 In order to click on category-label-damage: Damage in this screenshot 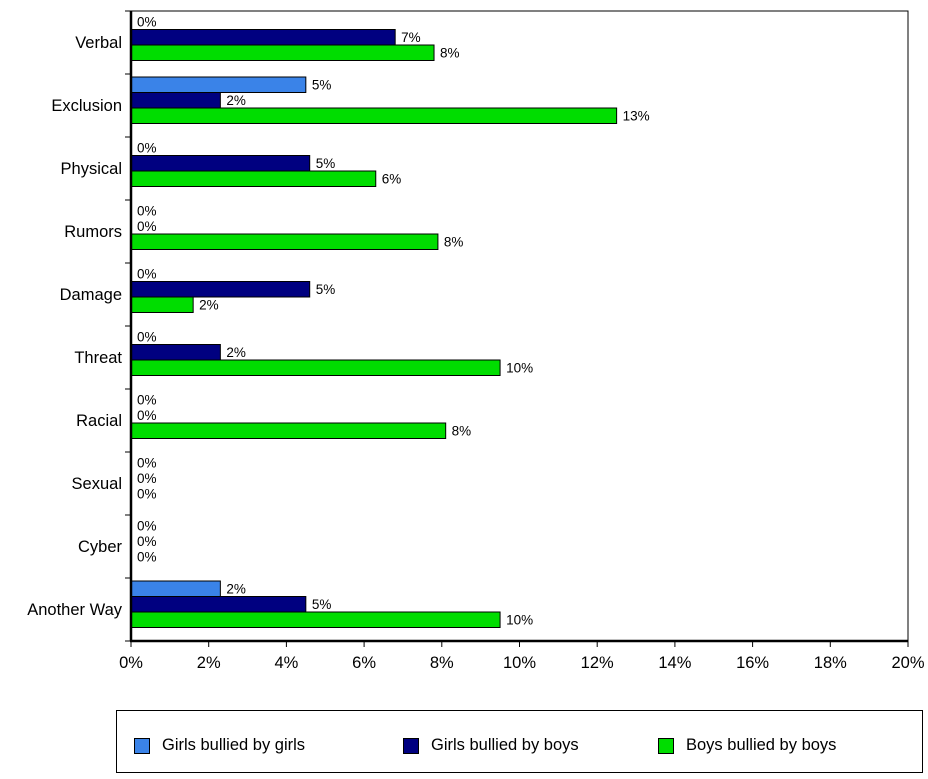, I will do `click(91, 295)`.